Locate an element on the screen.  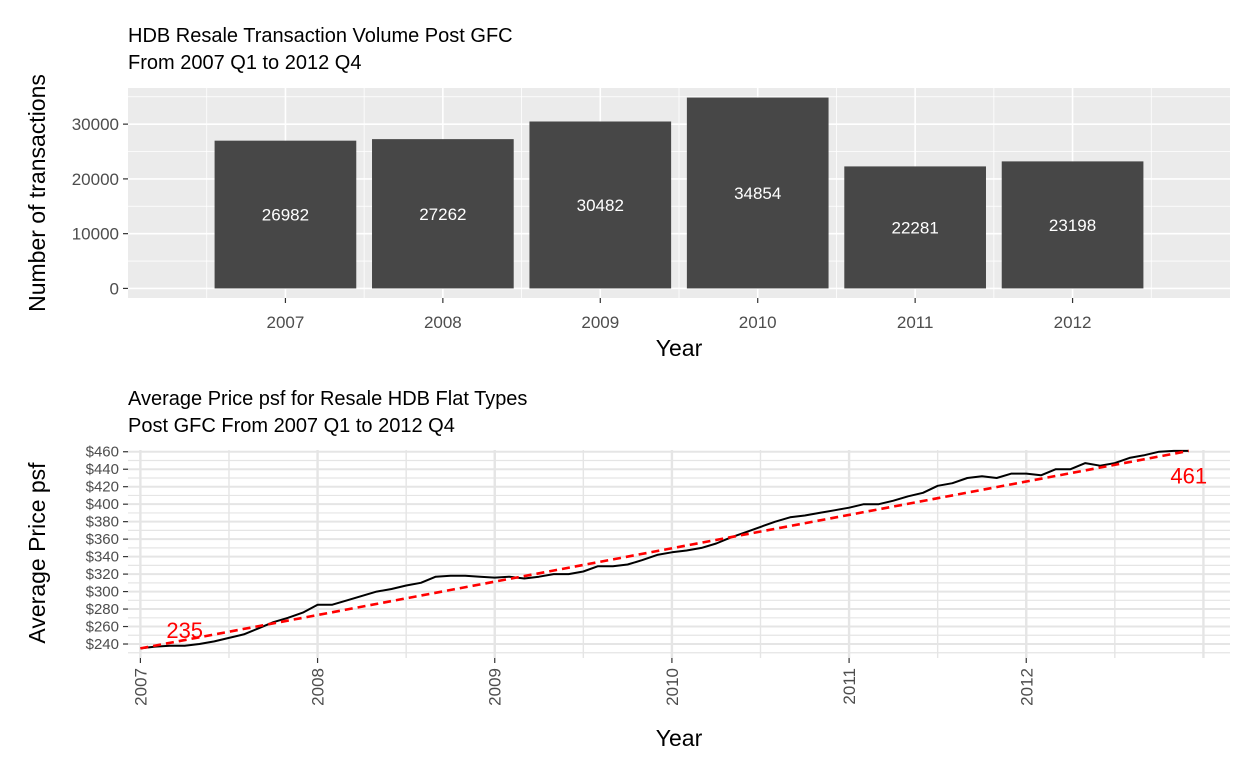
line-y-tick-label: $440 is located at coordinates (102, 469).